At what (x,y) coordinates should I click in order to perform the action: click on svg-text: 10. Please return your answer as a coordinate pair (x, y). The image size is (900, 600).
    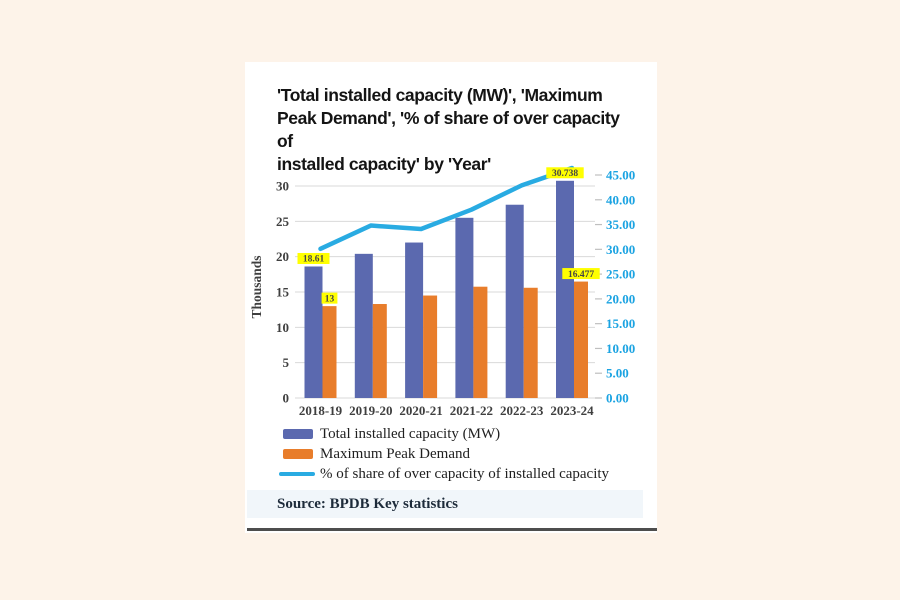
    Looking at the image, I should click on (282, 327).